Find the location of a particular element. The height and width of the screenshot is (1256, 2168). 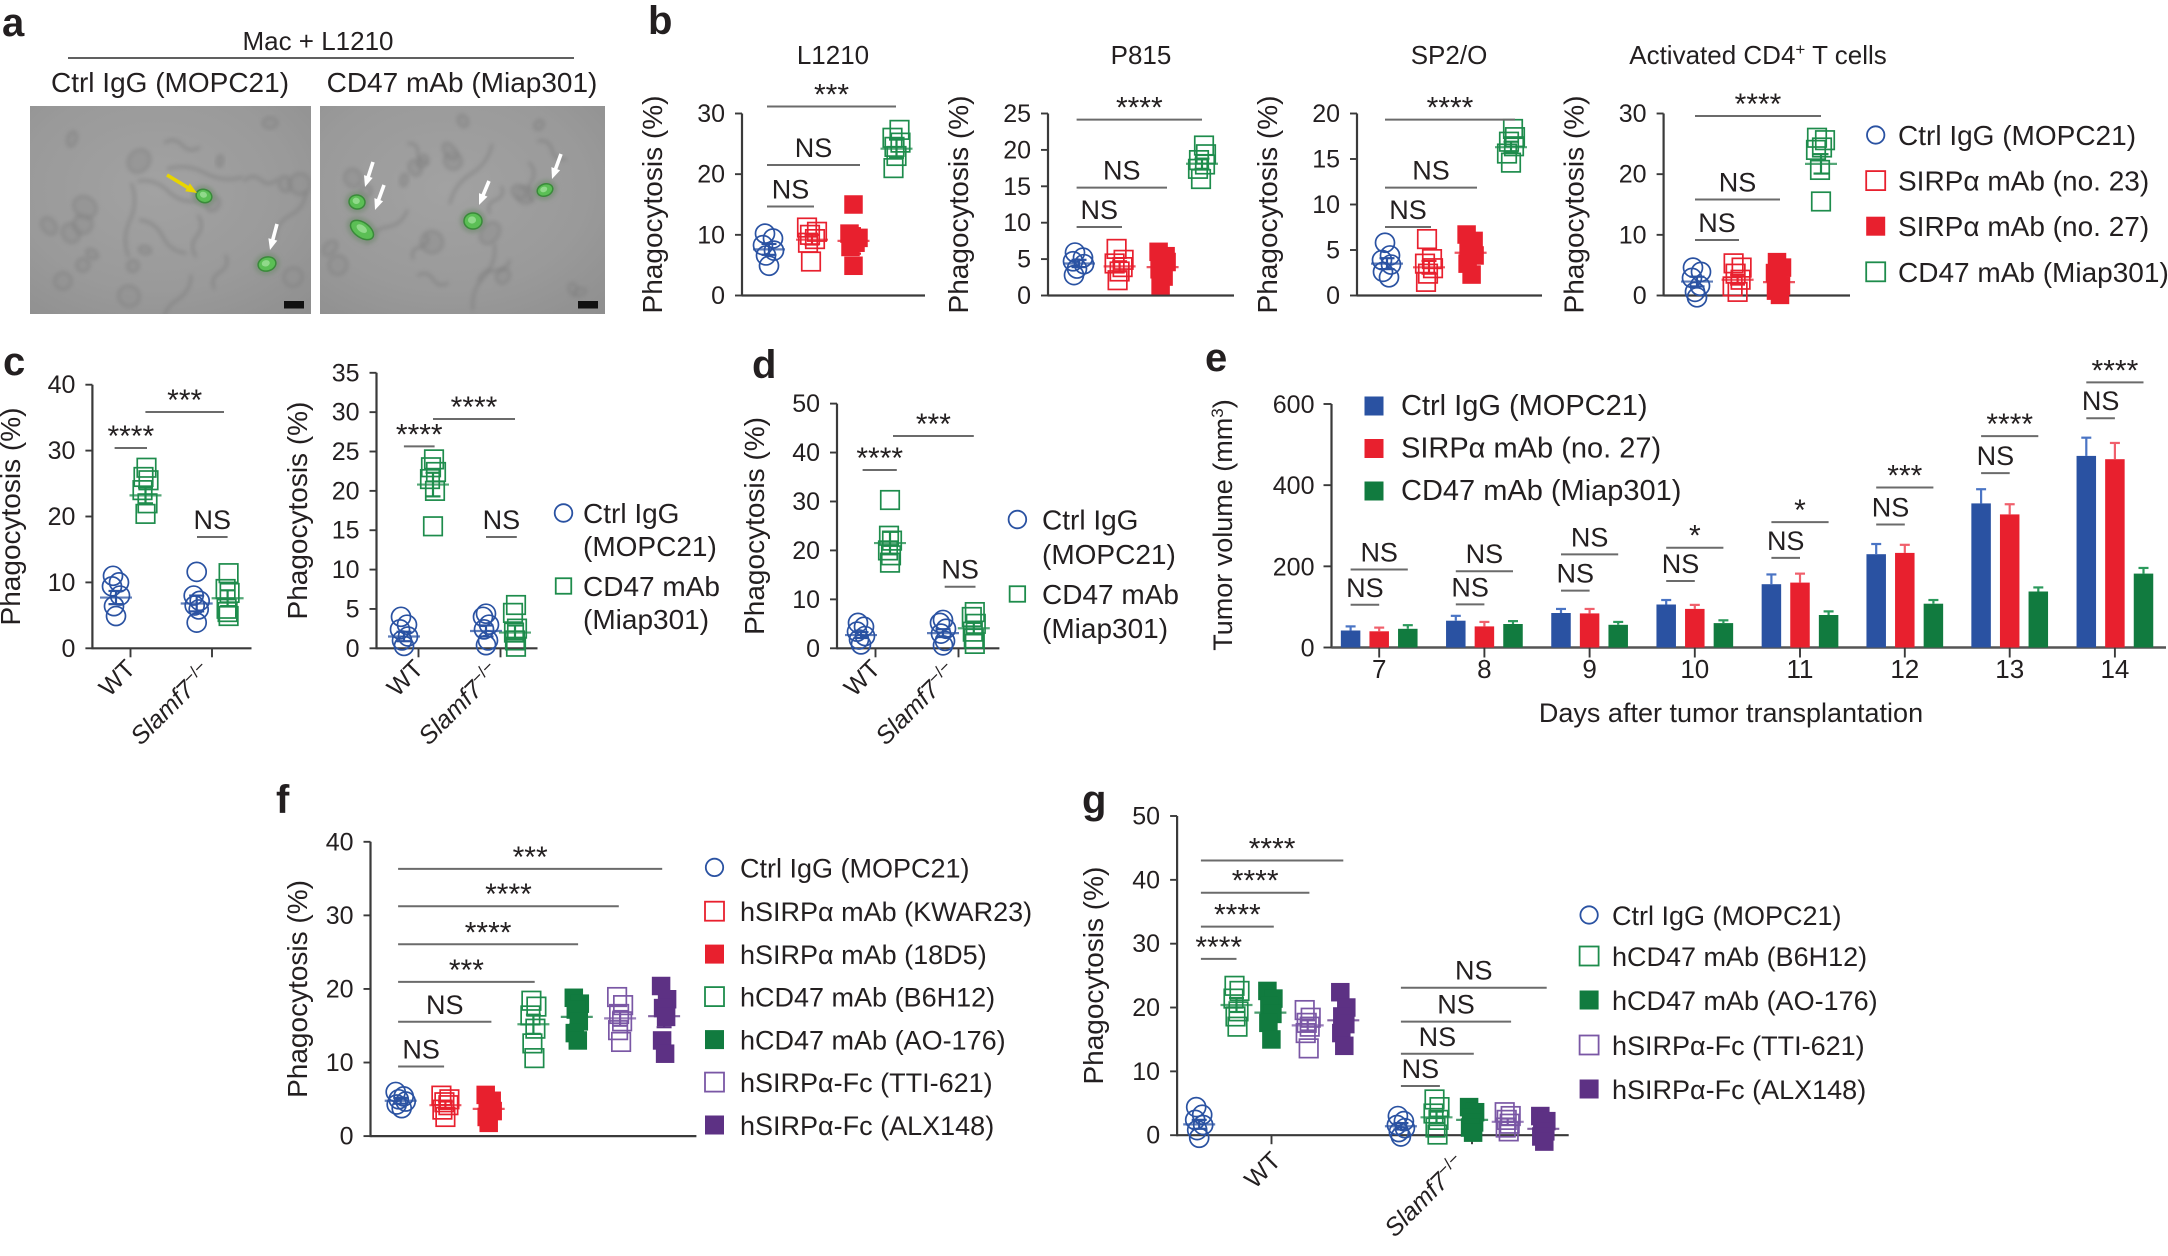

svg-text: 12 is located at coordinates (1904, 669).